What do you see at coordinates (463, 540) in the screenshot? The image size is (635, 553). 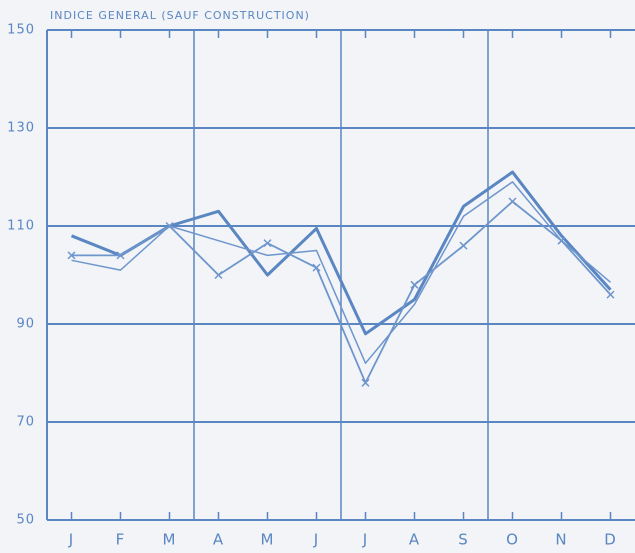 I see `x-tick-label: S` at bounding box center [463, 540].